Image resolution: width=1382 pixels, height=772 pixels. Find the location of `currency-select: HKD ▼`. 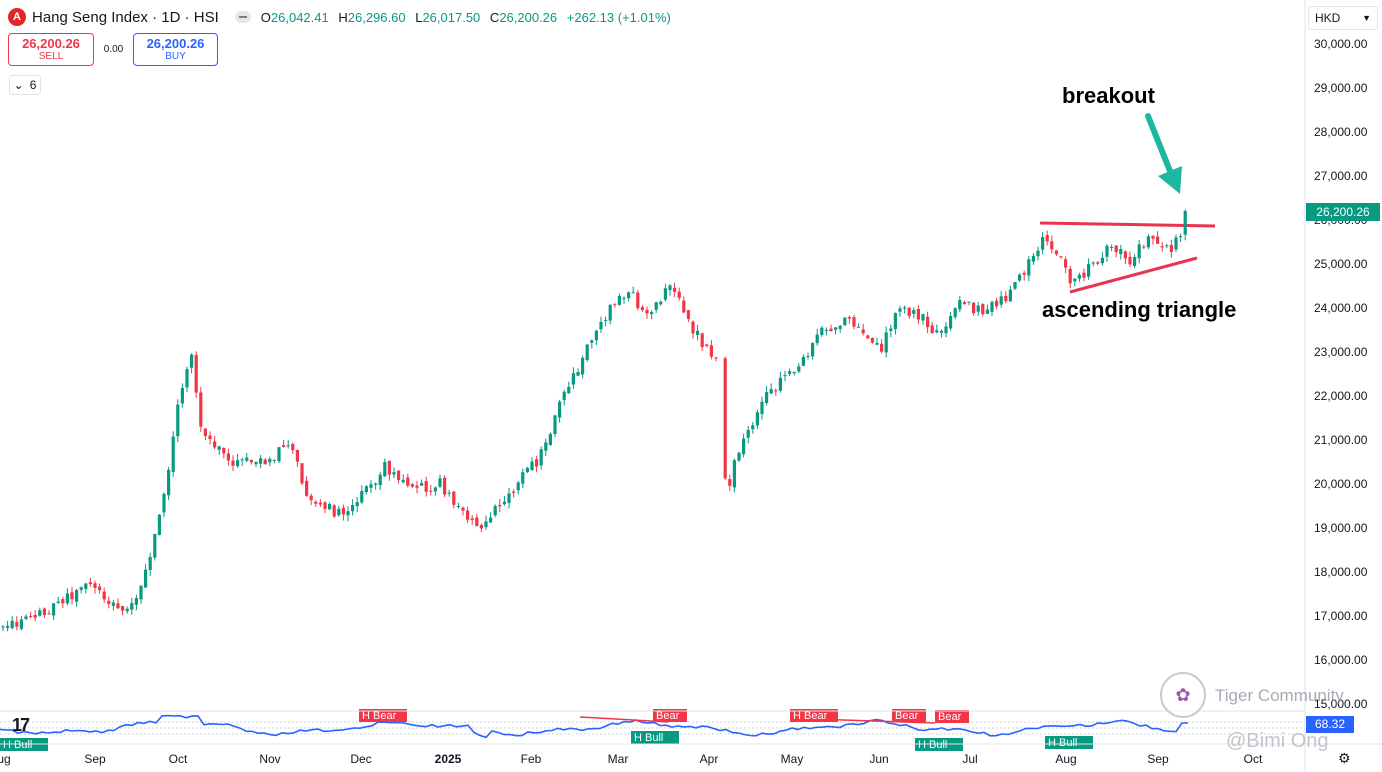

currency-select: HKD ▼ is located at coordinates (1343, 18).